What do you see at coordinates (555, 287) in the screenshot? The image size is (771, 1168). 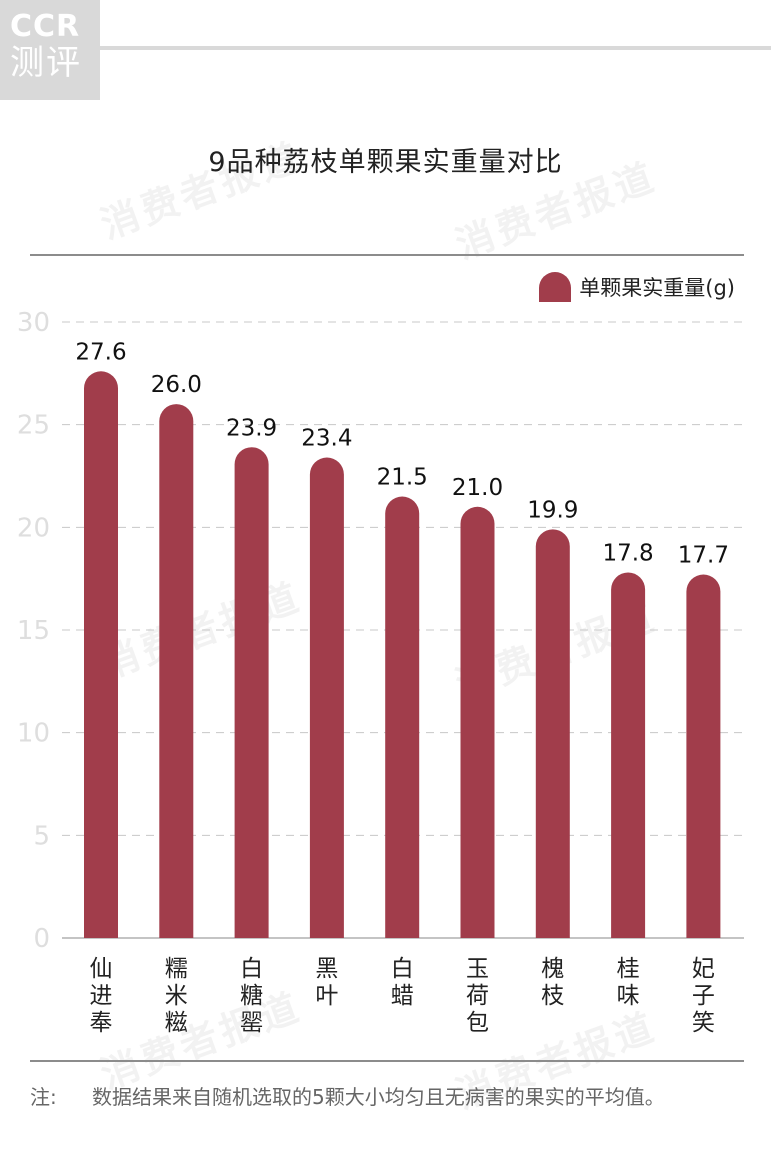 I see `legend-swatch` at bounding box center [555, 287].